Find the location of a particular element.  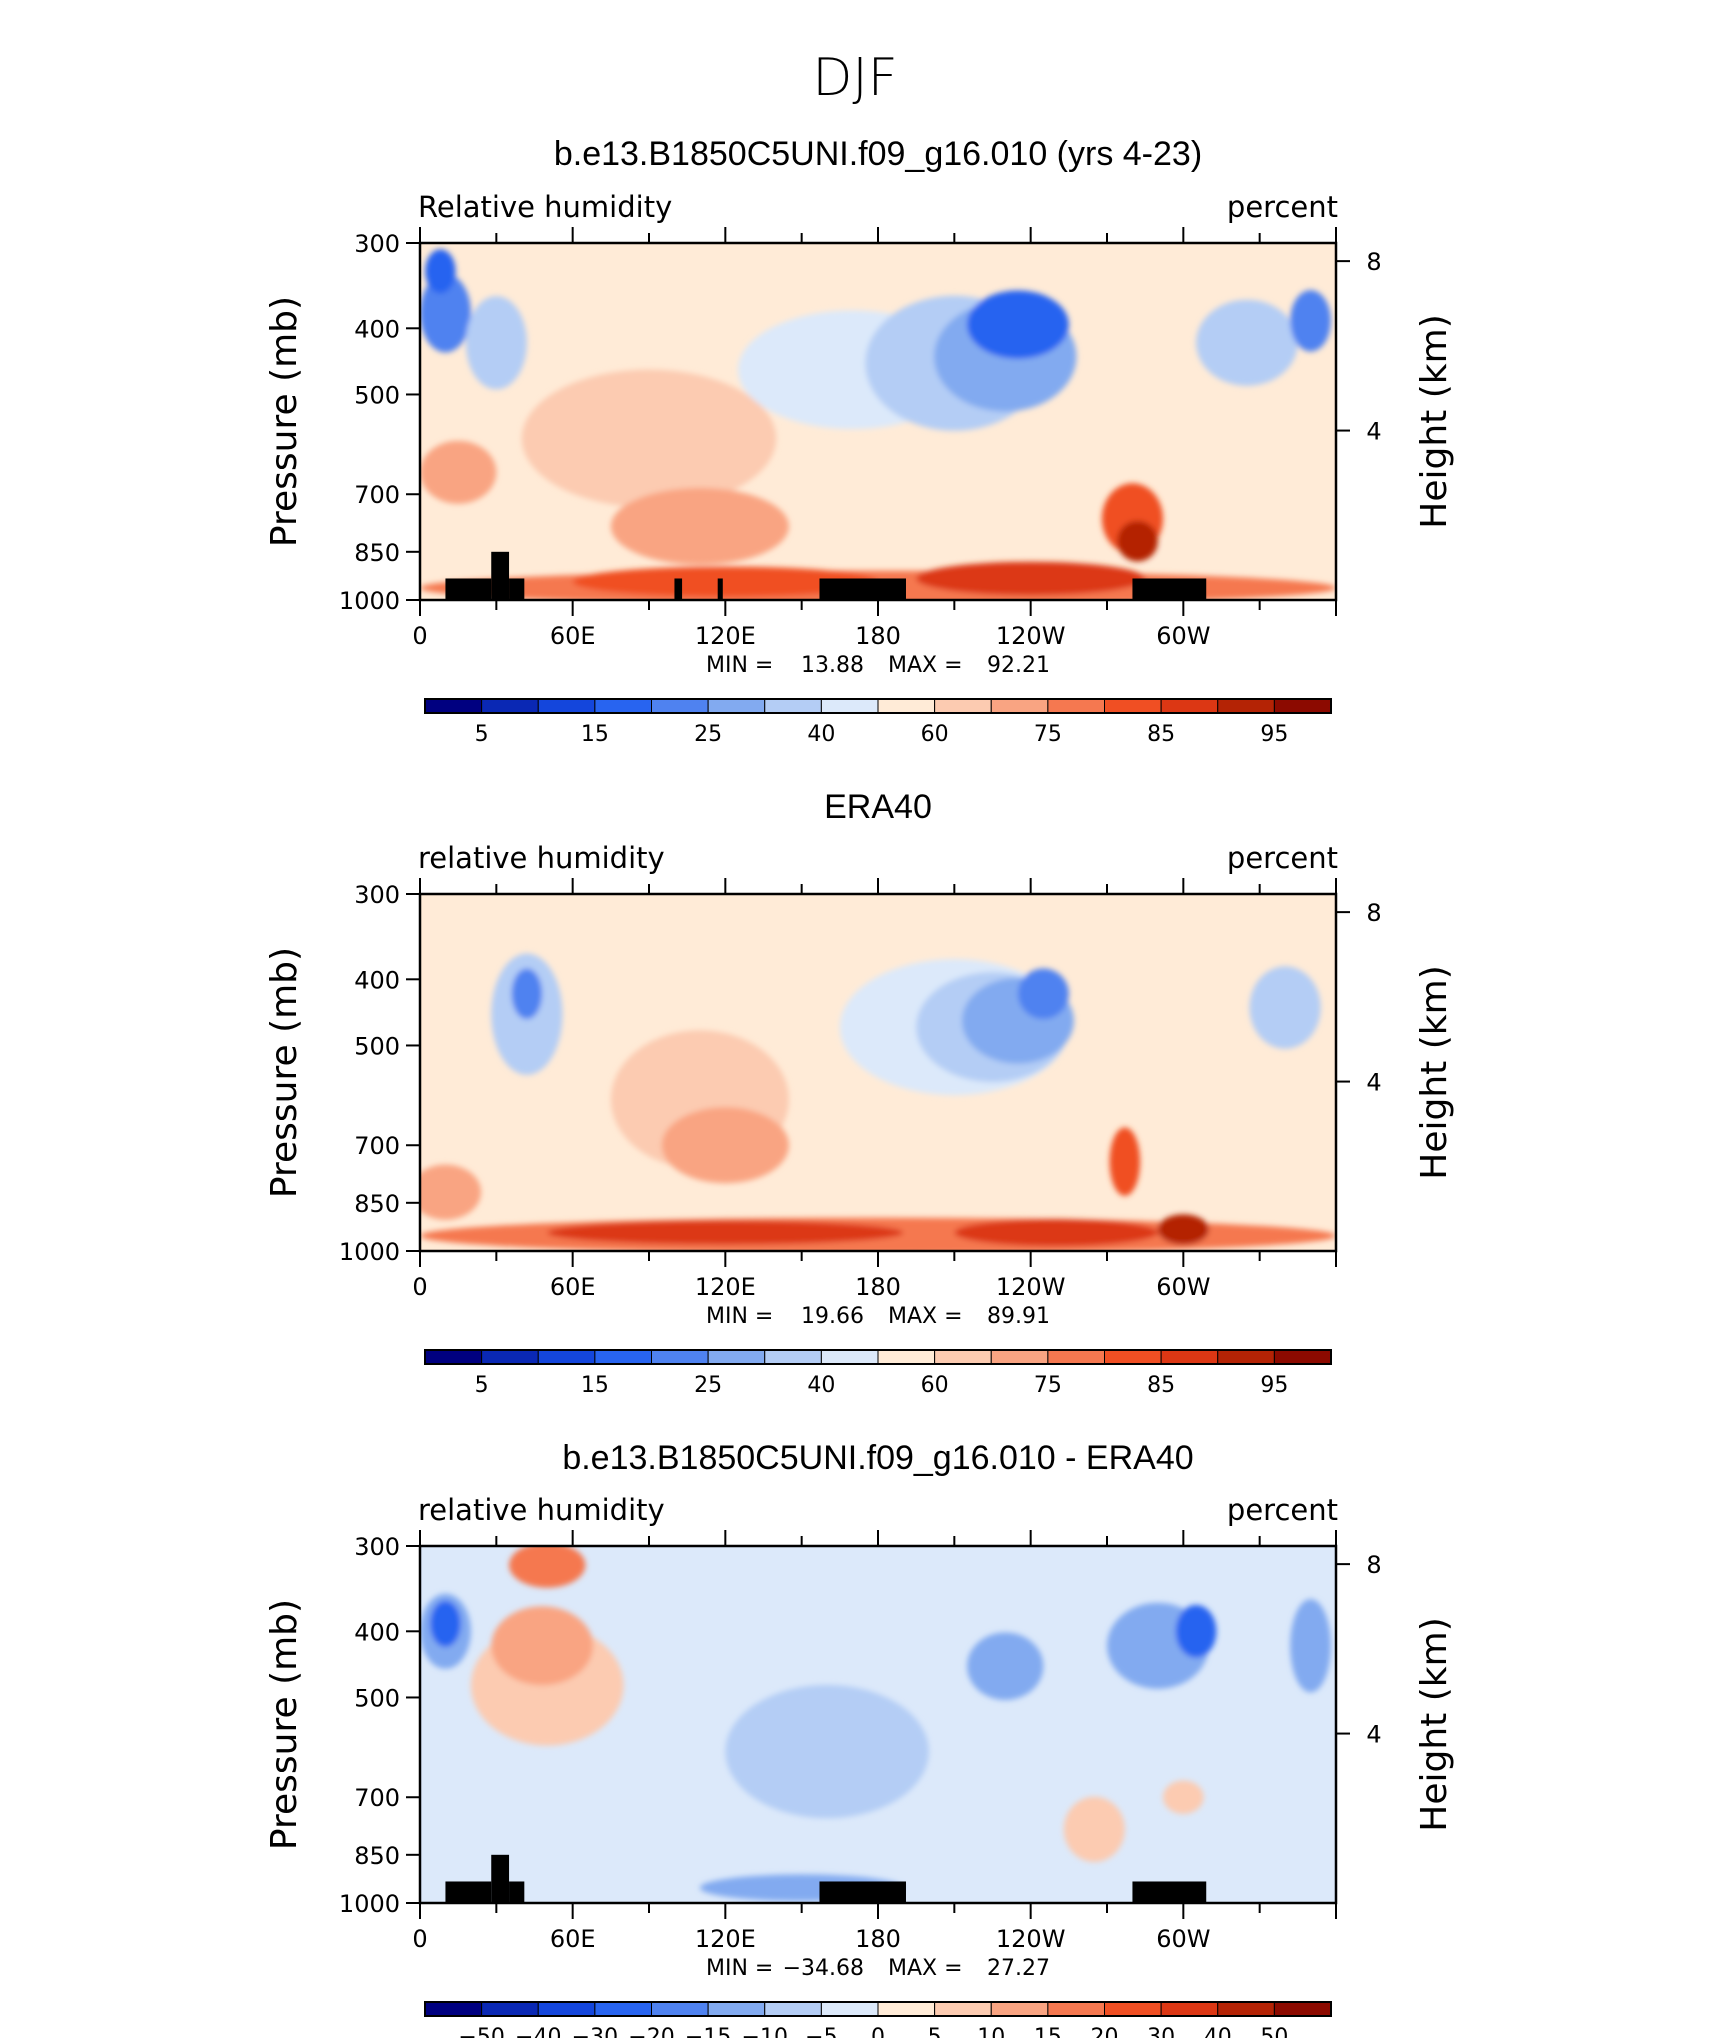

y-tick-label: 850 is located at coordinates (377, 1856).